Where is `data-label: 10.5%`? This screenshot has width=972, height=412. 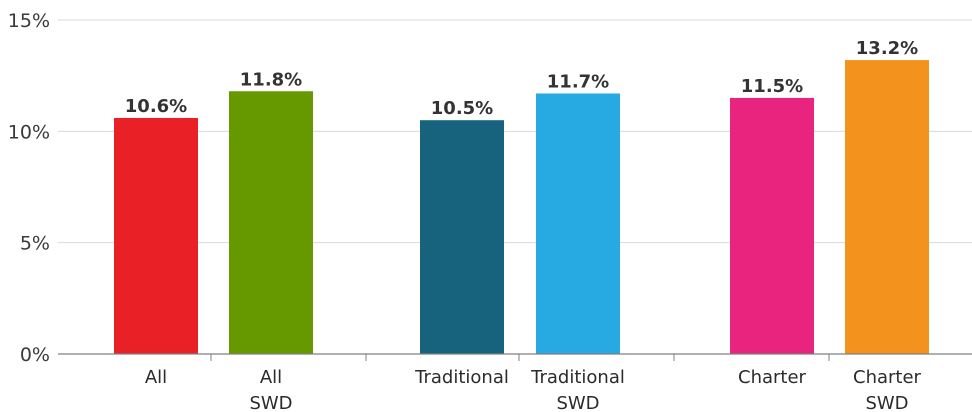 data-label: 10.5% is located at coordinates (462, 108).